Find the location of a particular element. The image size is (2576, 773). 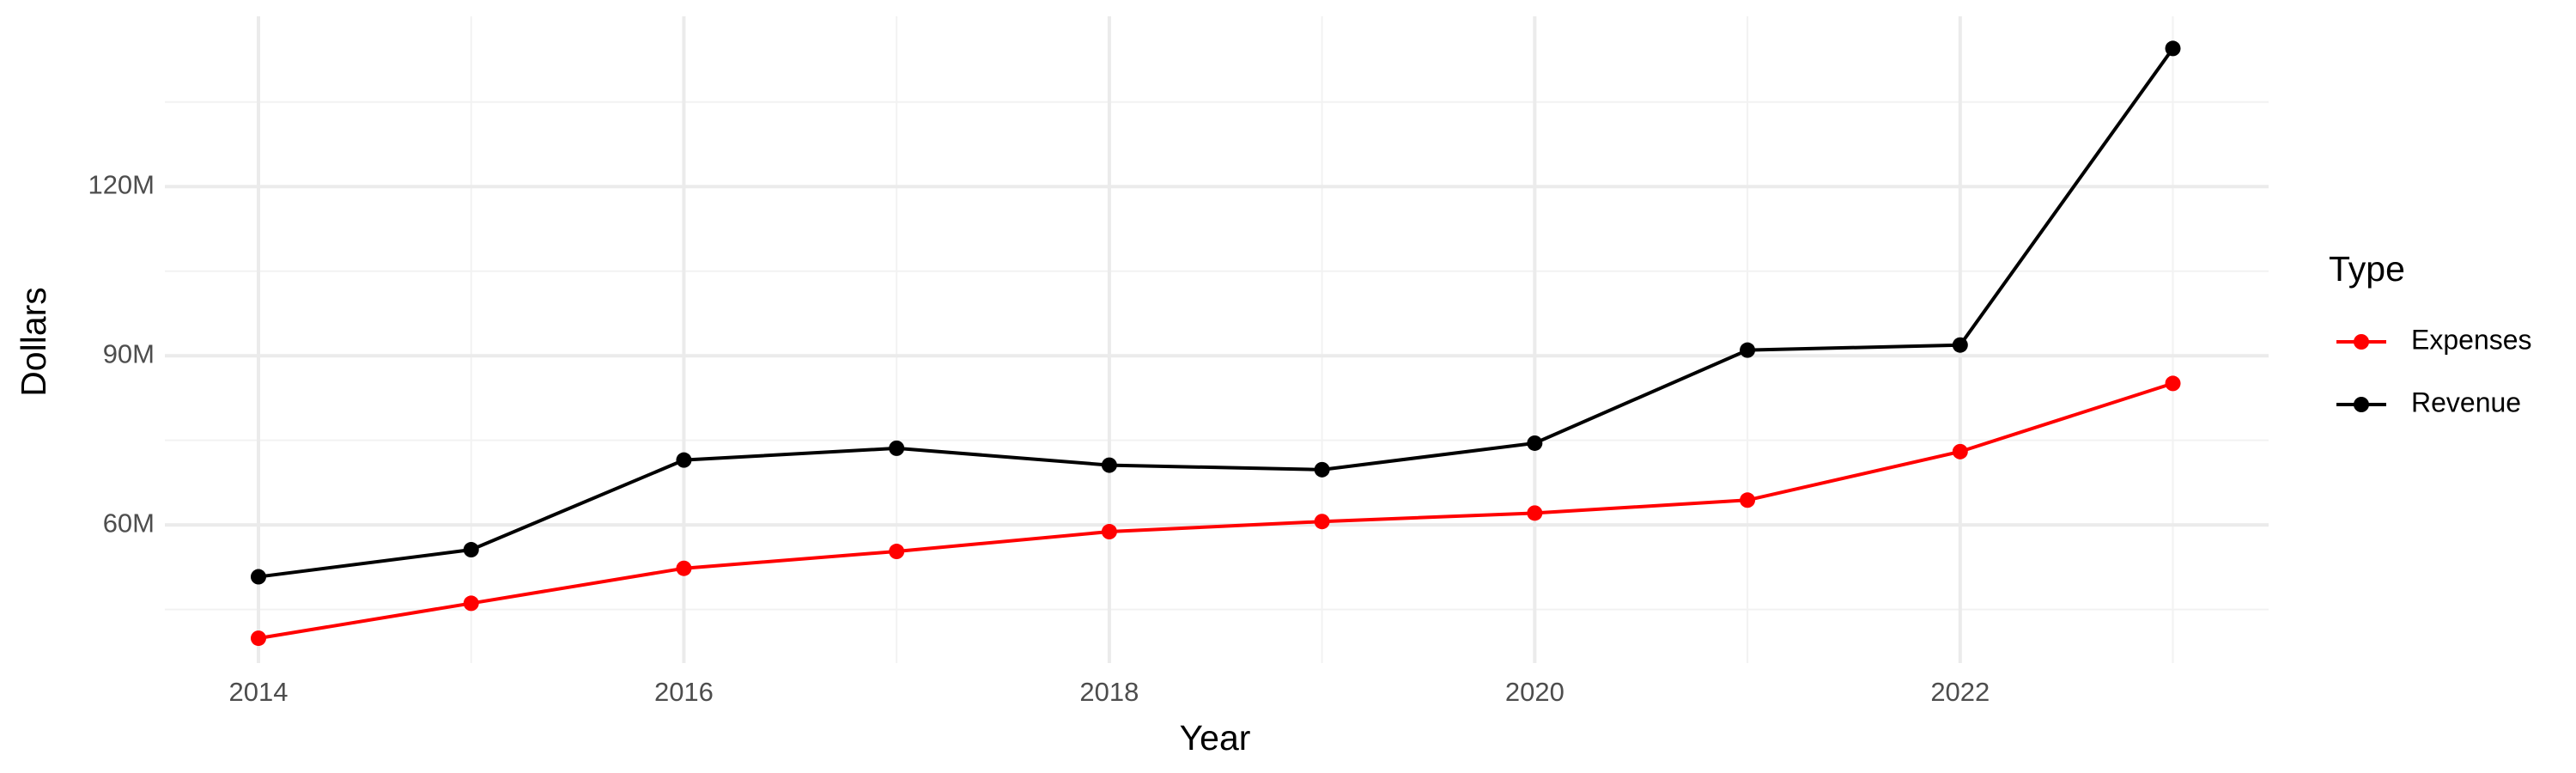

x-axis-title: Year is located at coordinates (1215, 738).